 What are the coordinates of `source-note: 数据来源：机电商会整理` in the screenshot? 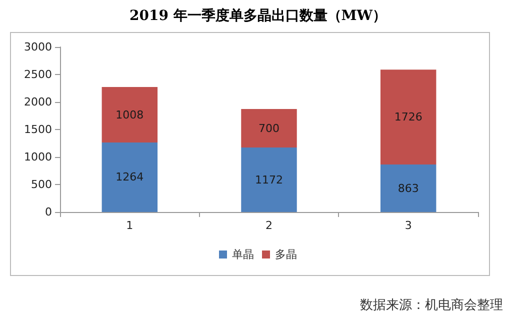 It's located at (431, 305).